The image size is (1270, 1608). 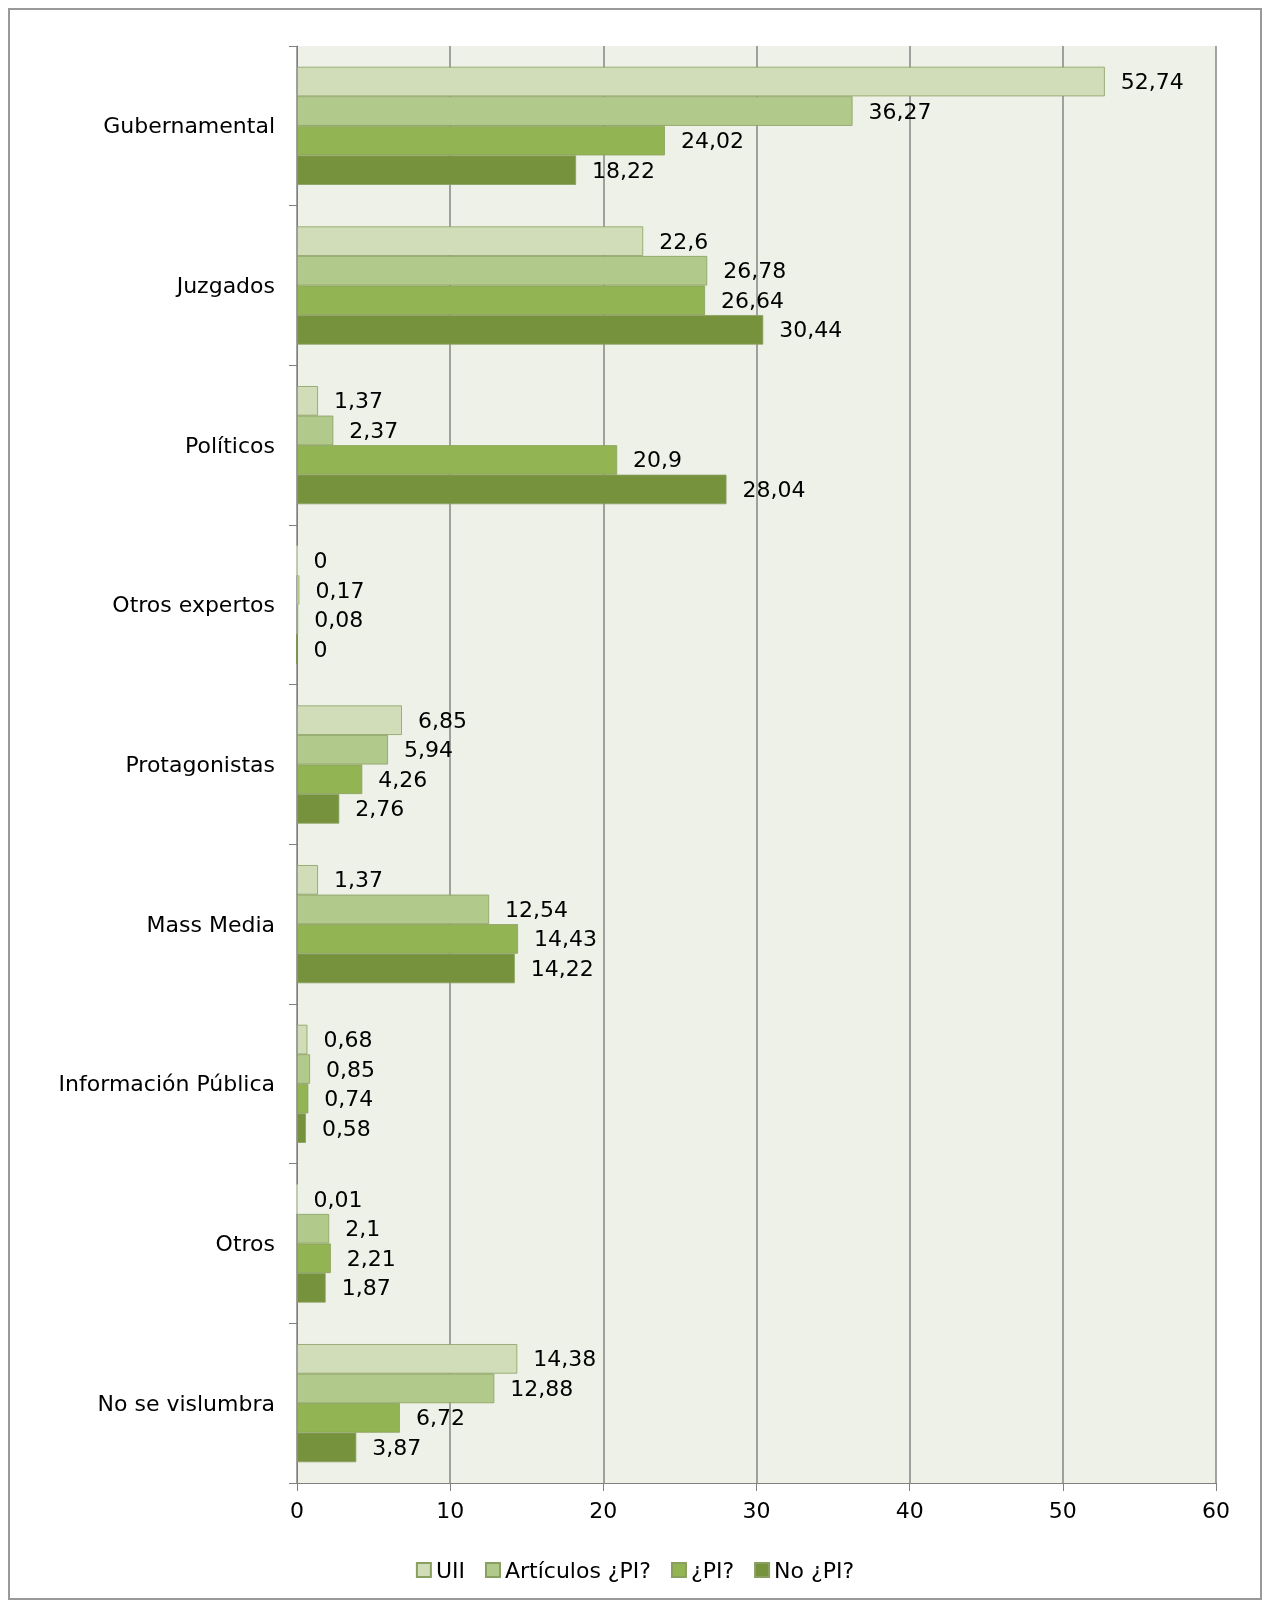 I want to click on x-tick-label: 20, so click(x=603, y=1510).